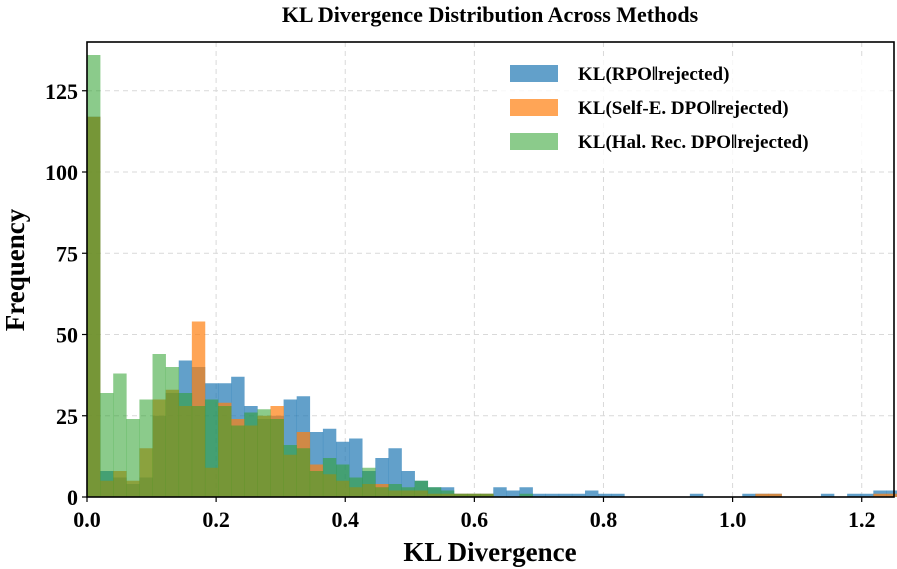 Image resolution: width=897 pixels, height=569 pixels. Describe the element at coordinates (72, 497) in the screenshot. I see `y-tick-label-0: 0` at that location.